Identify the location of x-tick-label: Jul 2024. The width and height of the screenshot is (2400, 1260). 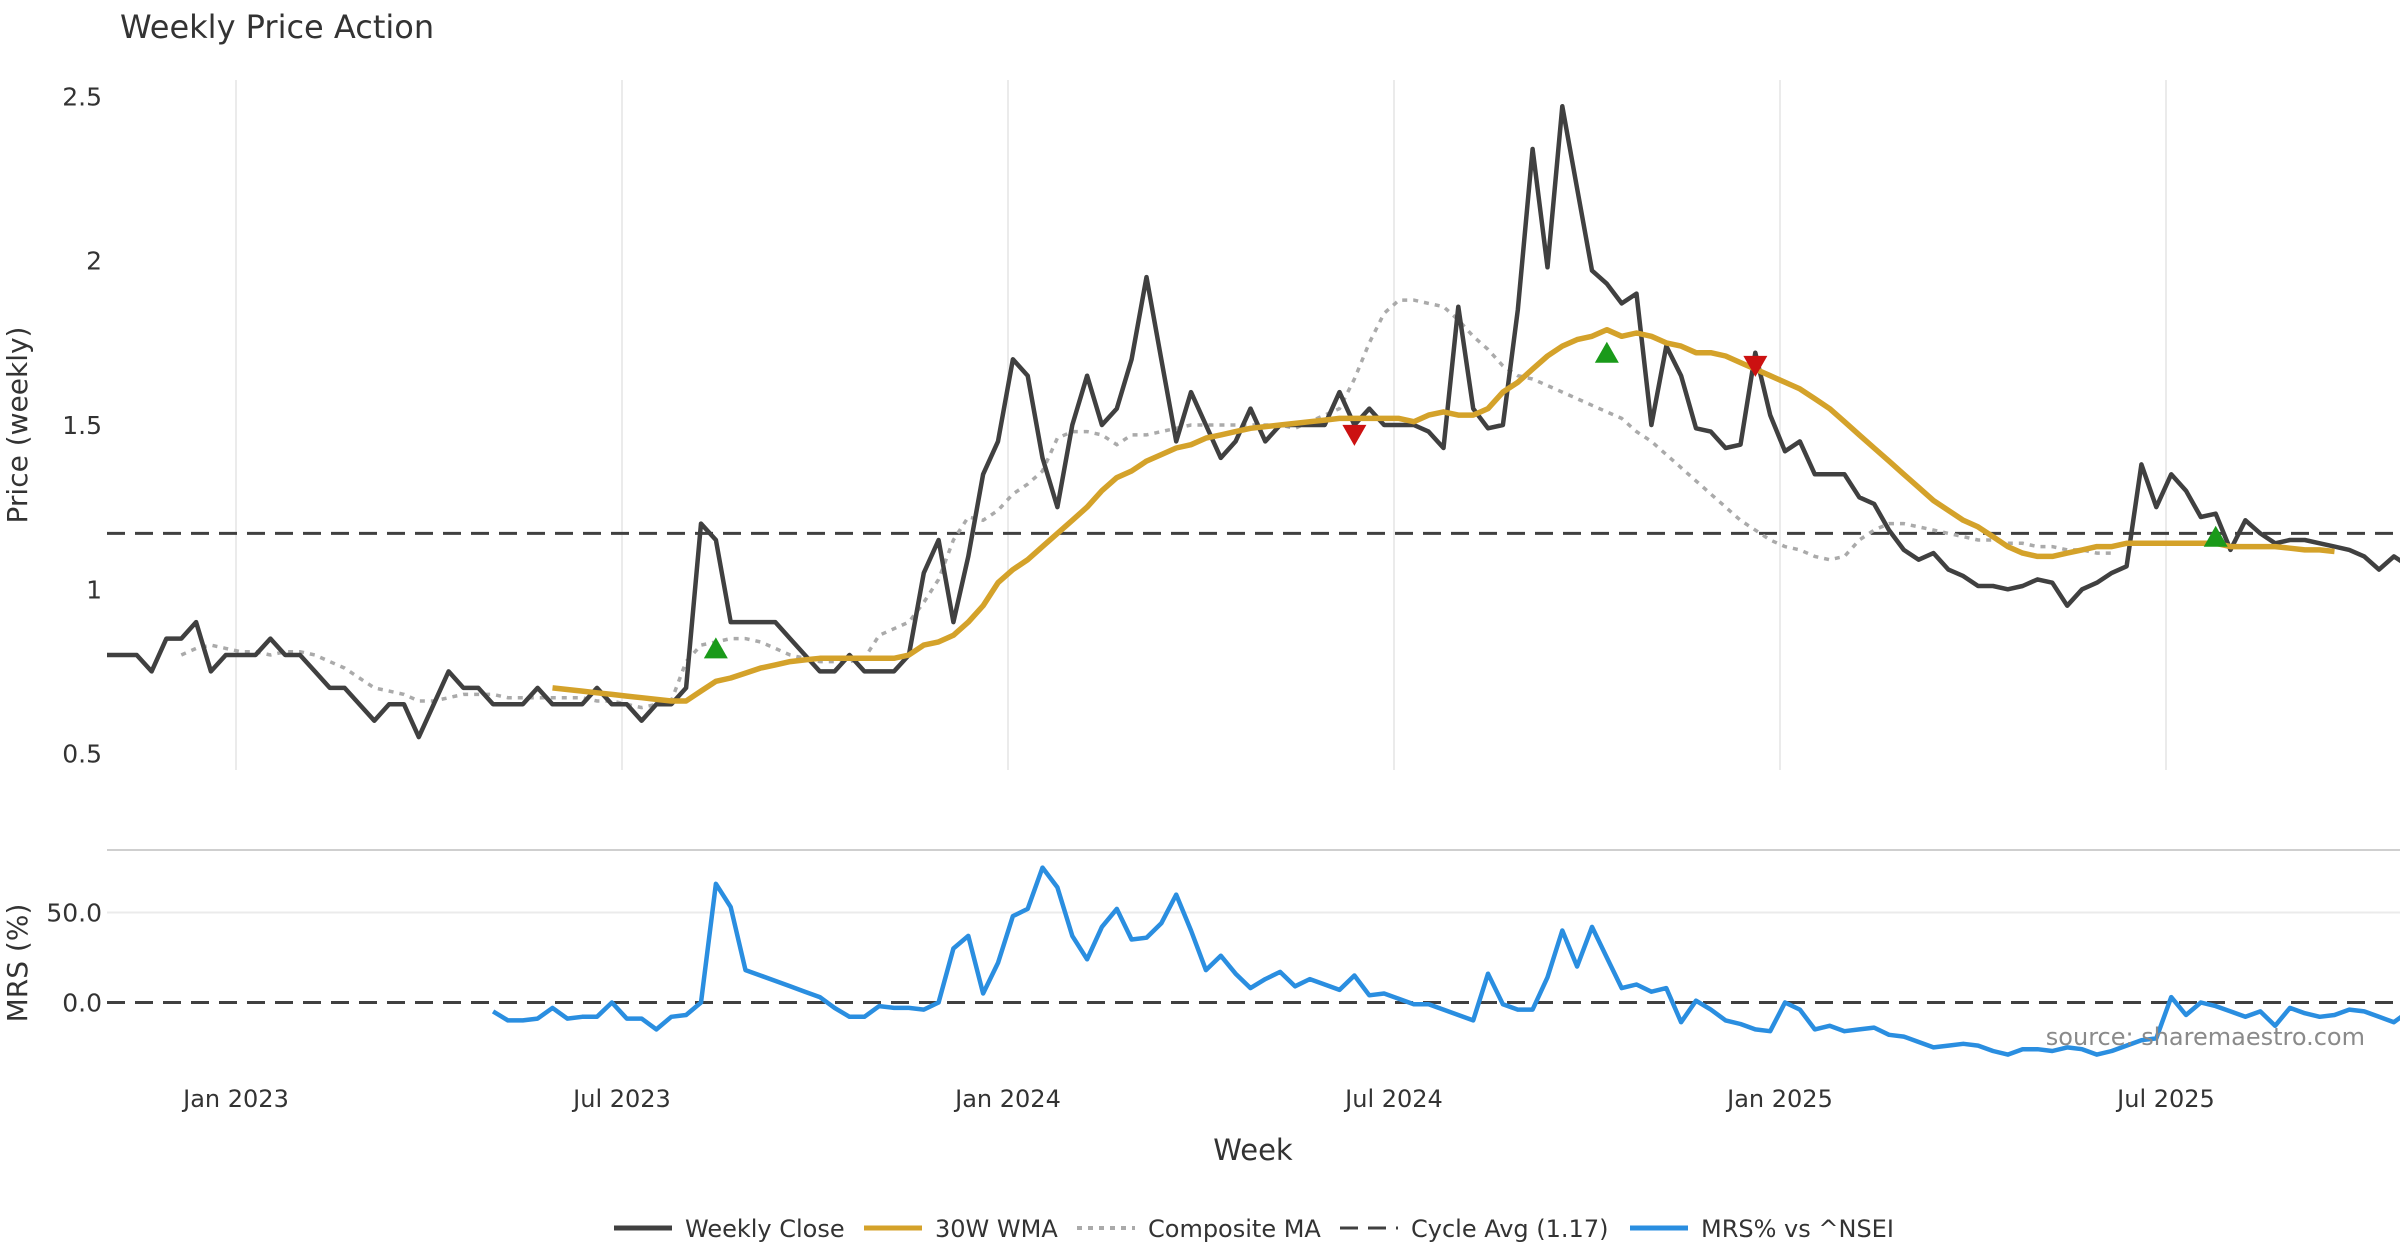
(1393, 1099).